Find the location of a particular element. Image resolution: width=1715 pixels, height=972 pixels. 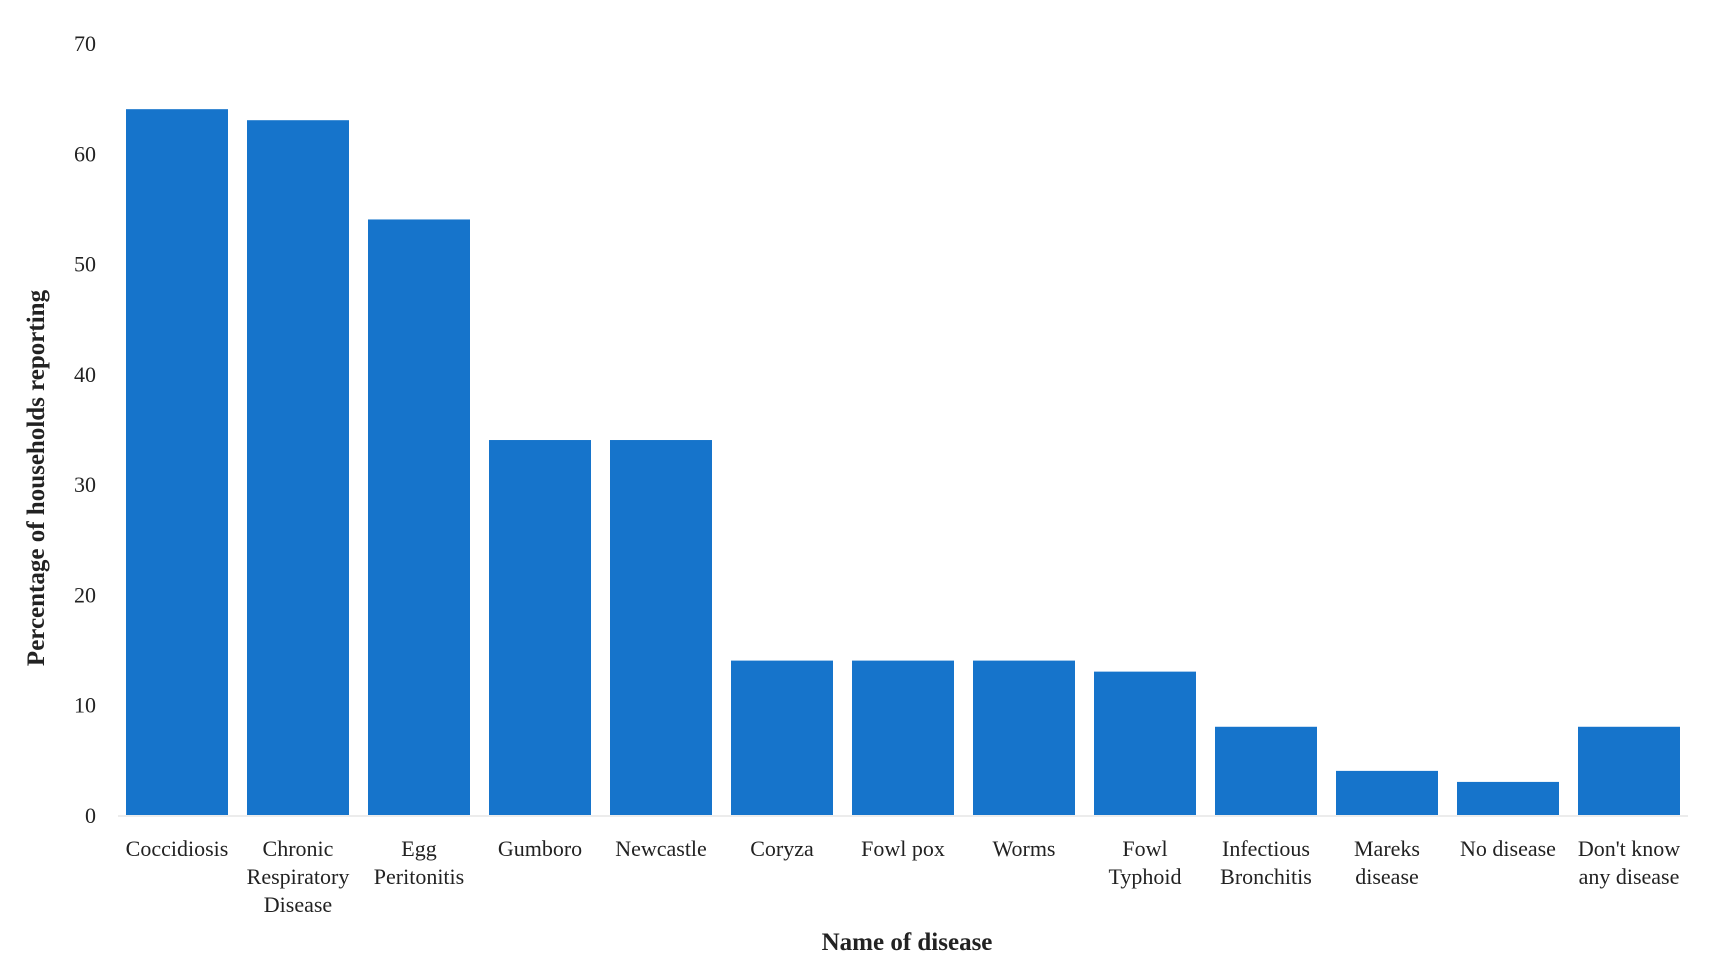

y-tick-label: 60 is located at coordinates (85, 153).